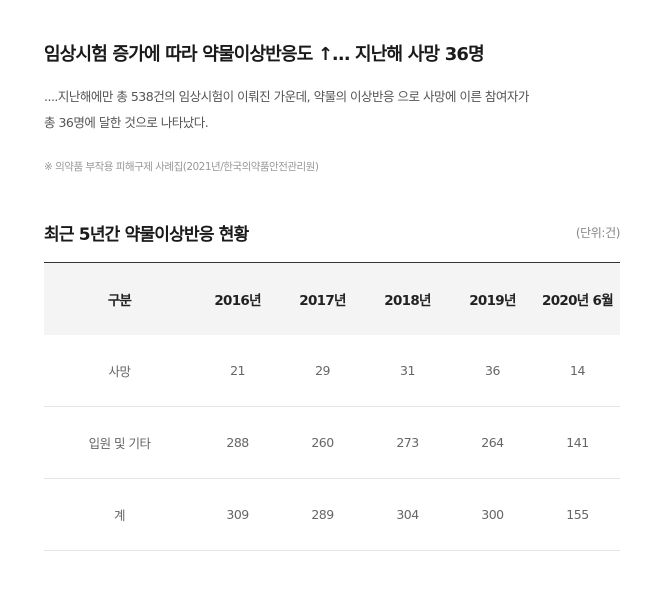 This screenshot has width=666, height=596. Describe the element at coordinates (492, 514) in the screenshot. I see `table-cell: 300` at that location.